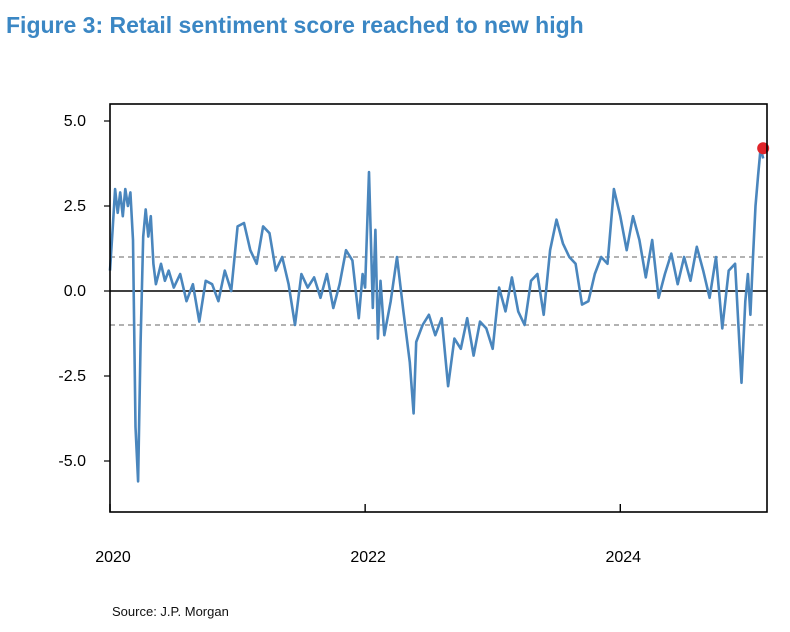 The image size is (790, 632). I want to click on y-tick-label: -2.5, so click(72, 376).